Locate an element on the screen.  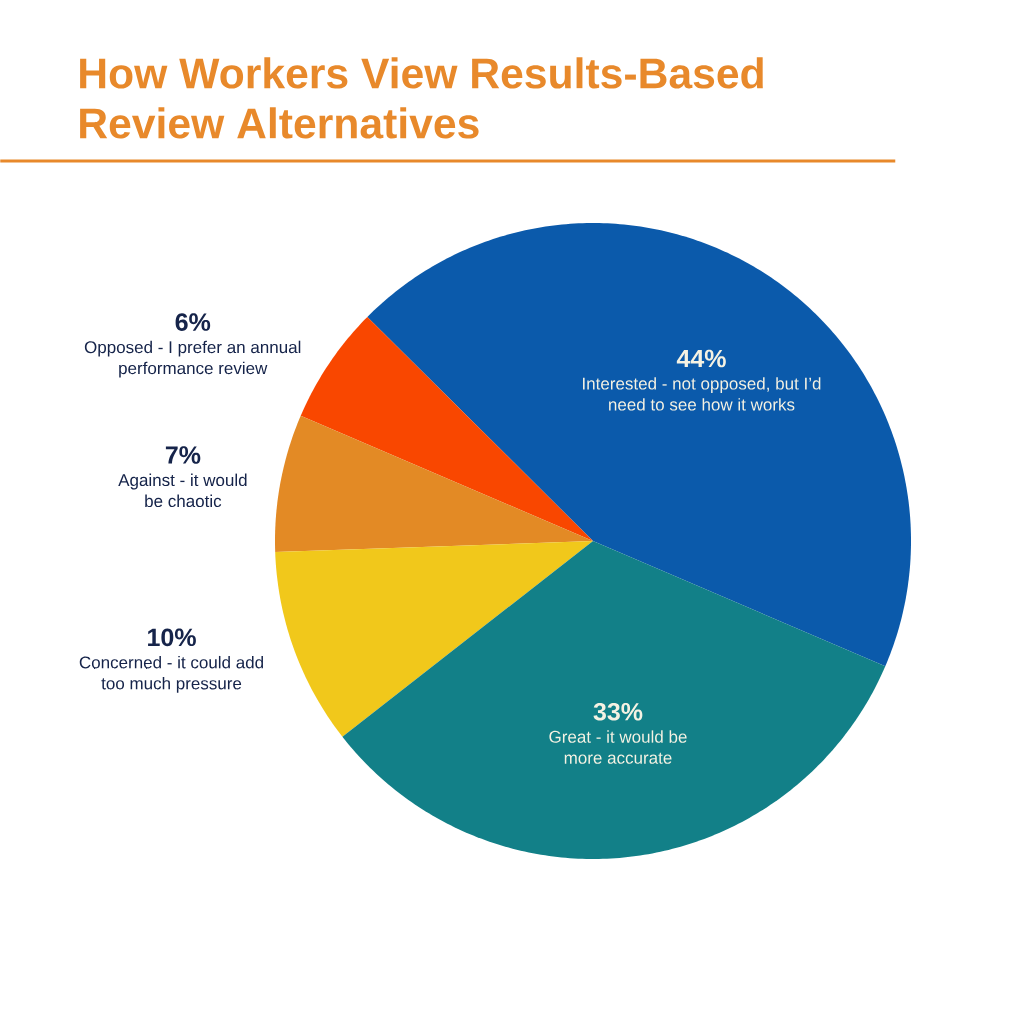
slice-label: Against - it would be chaotic is located at coordinates (182, 490).